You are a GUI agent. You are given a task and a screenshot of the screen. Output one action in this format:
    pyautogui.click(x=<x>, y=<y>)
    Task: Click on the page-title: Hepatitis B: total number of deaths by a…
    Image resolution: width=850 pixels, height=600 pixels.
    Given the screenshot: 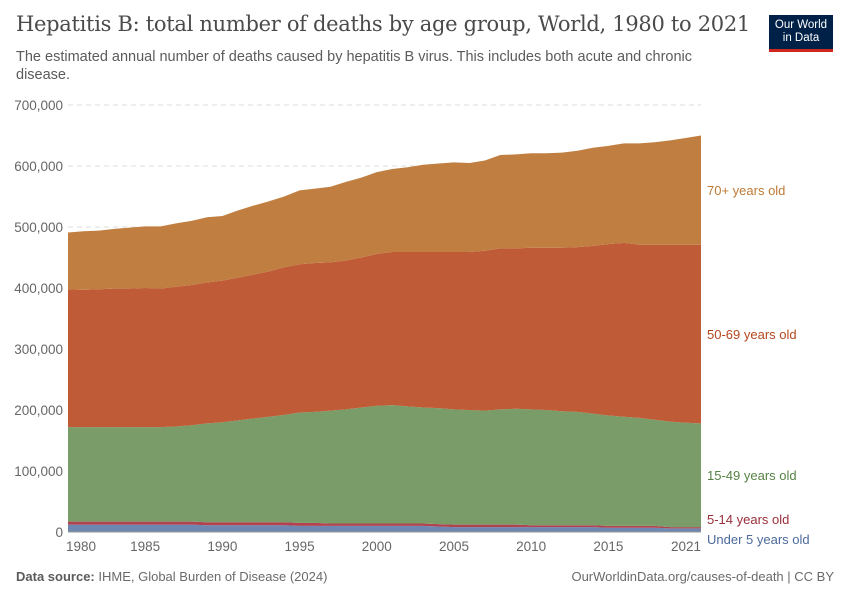 What is the action you would take?
    pyautogui.click(x=383, y=24)
    